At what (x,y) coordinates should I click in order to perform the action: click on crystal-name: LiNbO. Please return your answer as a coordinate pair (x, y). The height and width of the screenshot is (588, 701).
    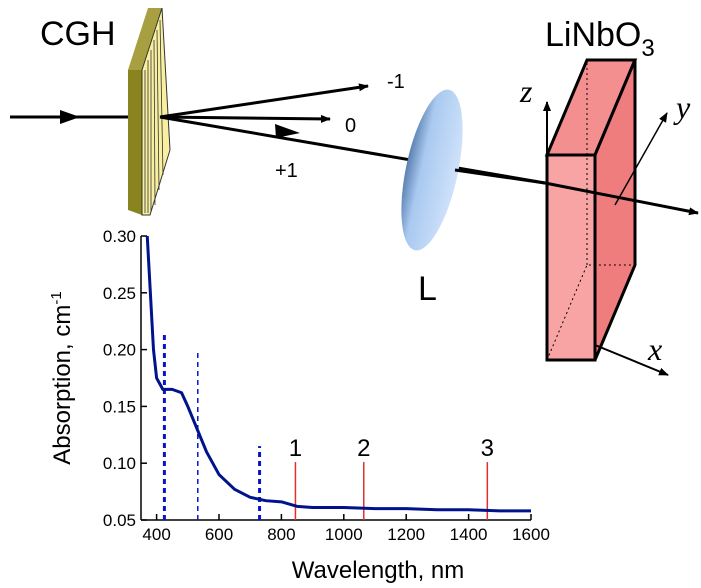
    Looking at the image, I should click on (593, 35).